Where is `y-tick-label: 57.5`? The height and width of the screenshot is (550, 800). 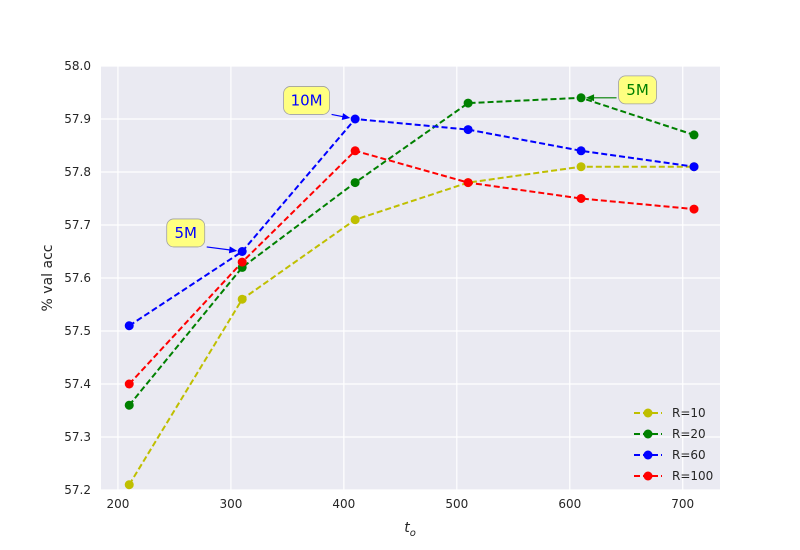
y-tick-label: 57.5 is located at coordinates (77, 331).